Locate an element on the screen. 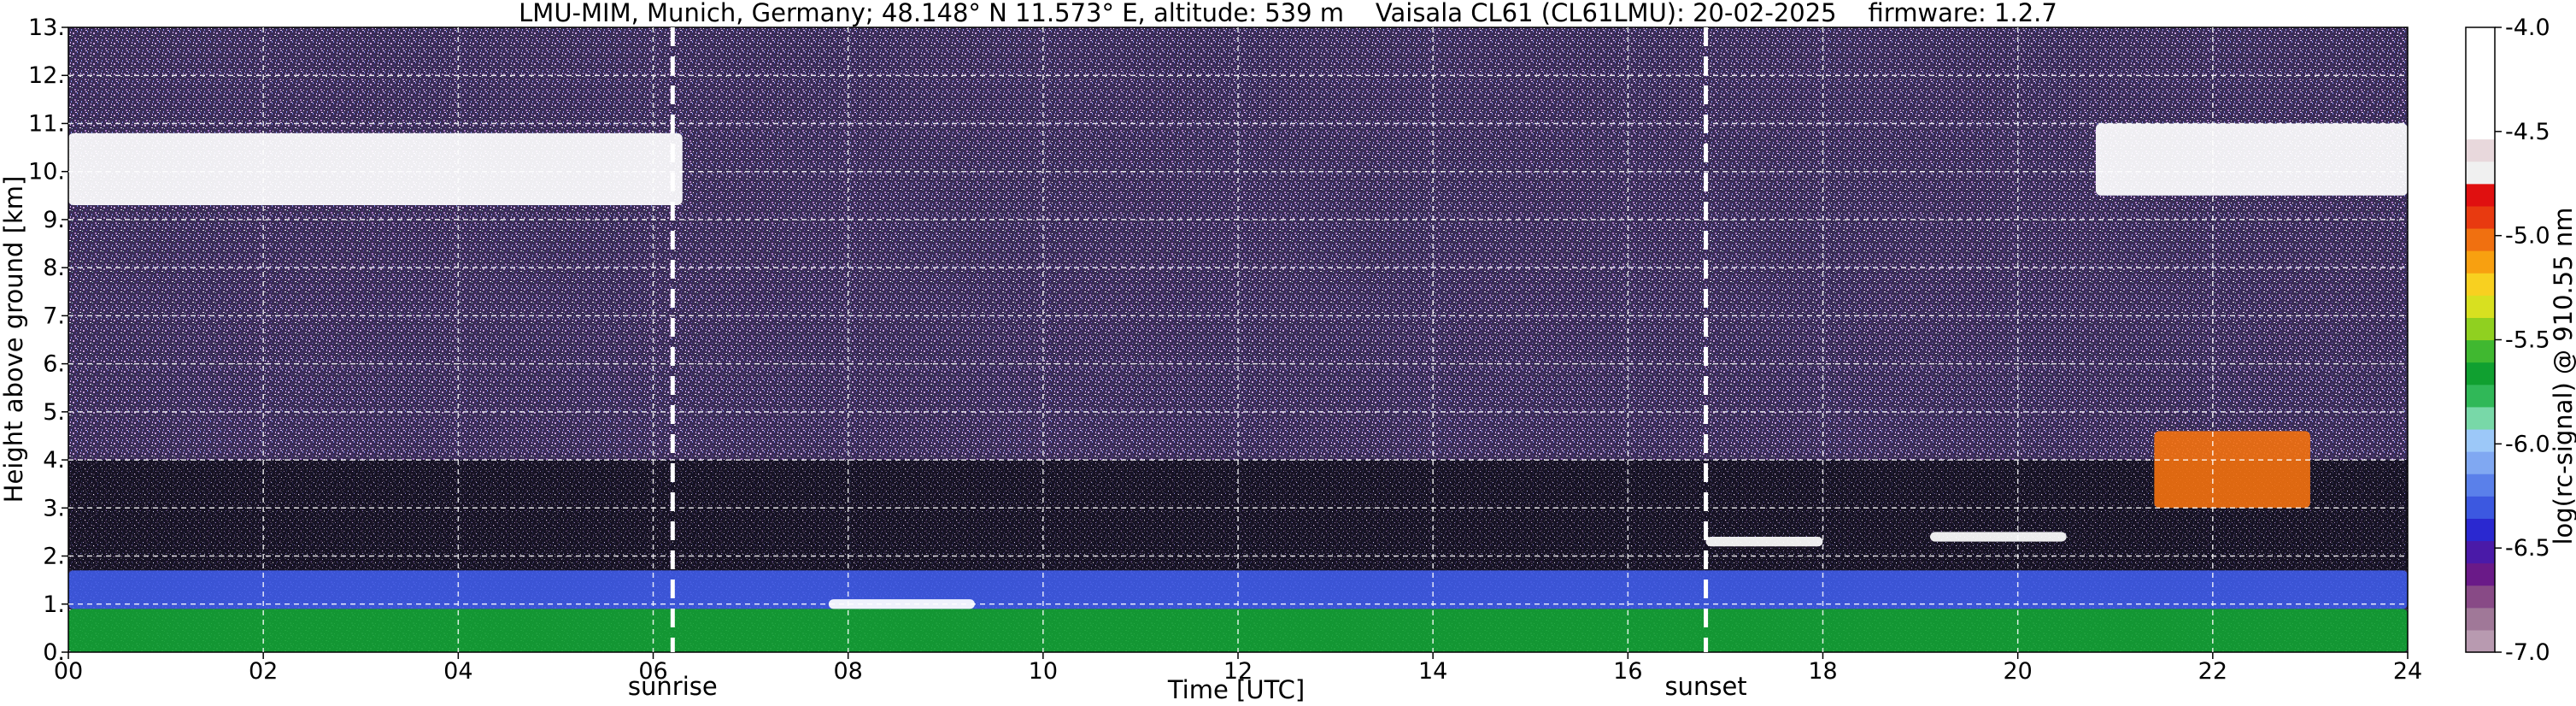 The image size is (2576, 706). x-tick-label: 12 is located at coordinates (1238, 671).